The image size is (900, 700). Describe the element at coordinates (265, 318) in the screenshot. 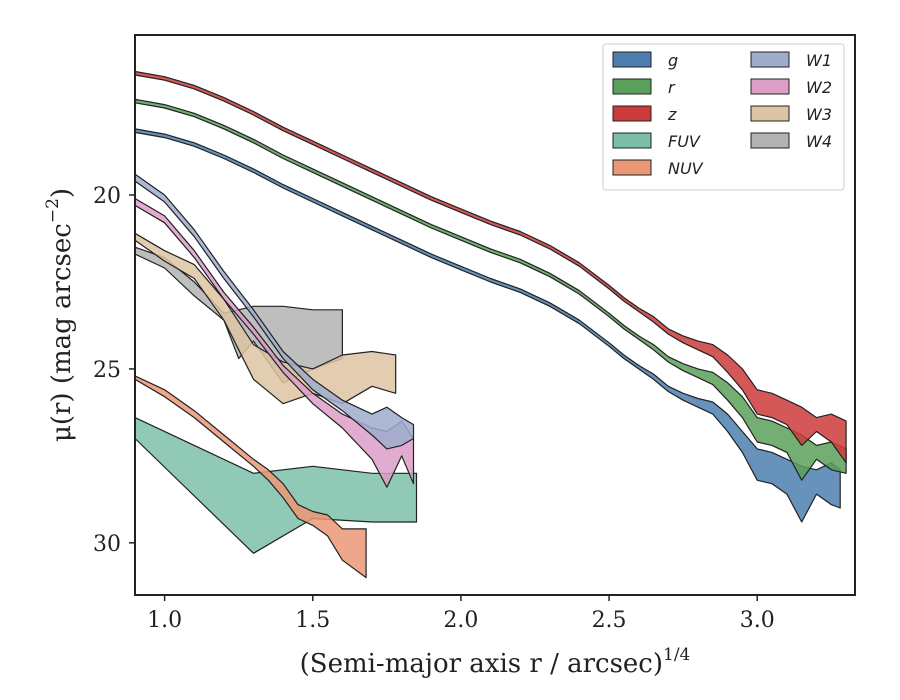

I see `band-w3` at that location.